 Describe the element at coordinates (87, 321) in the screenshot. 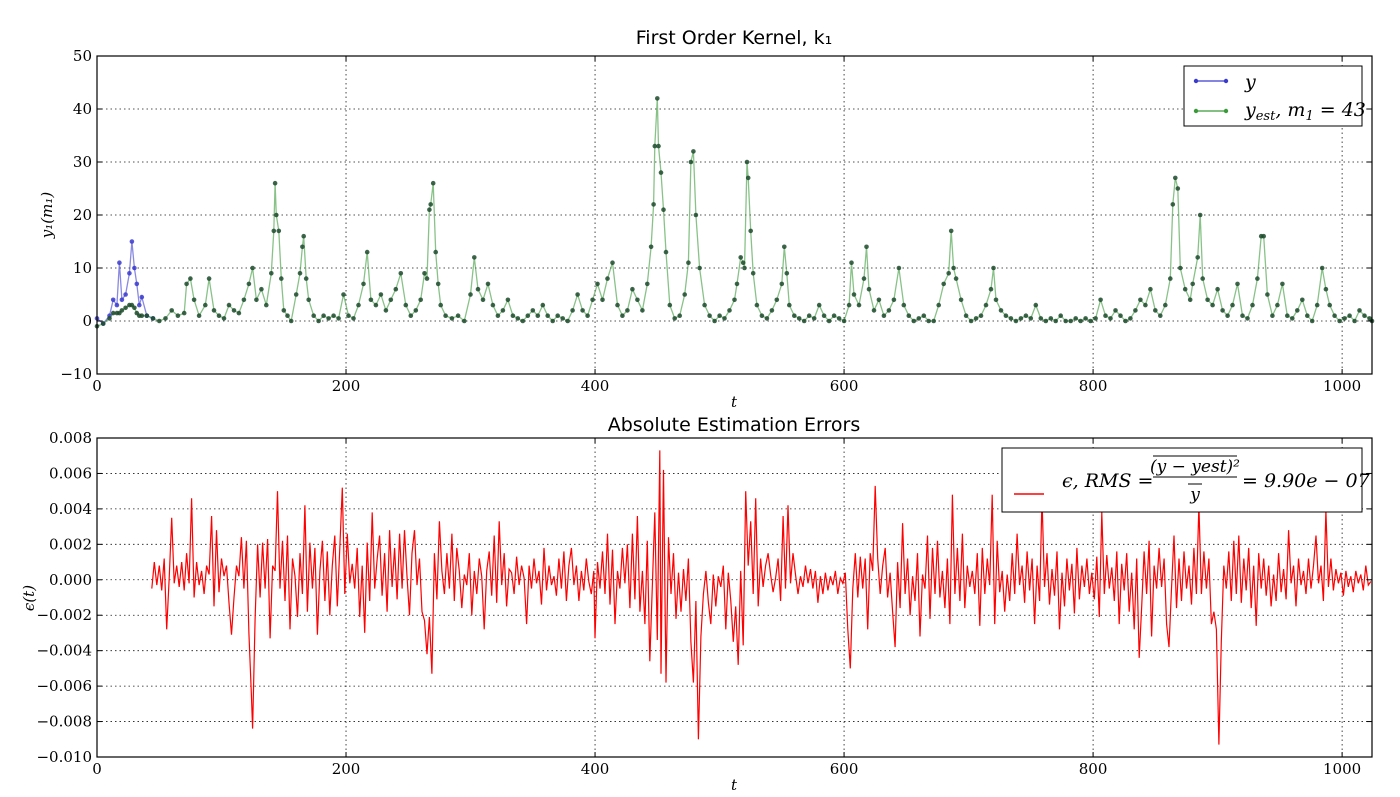

I see `kernel-y-tick-label: 0` at that location.